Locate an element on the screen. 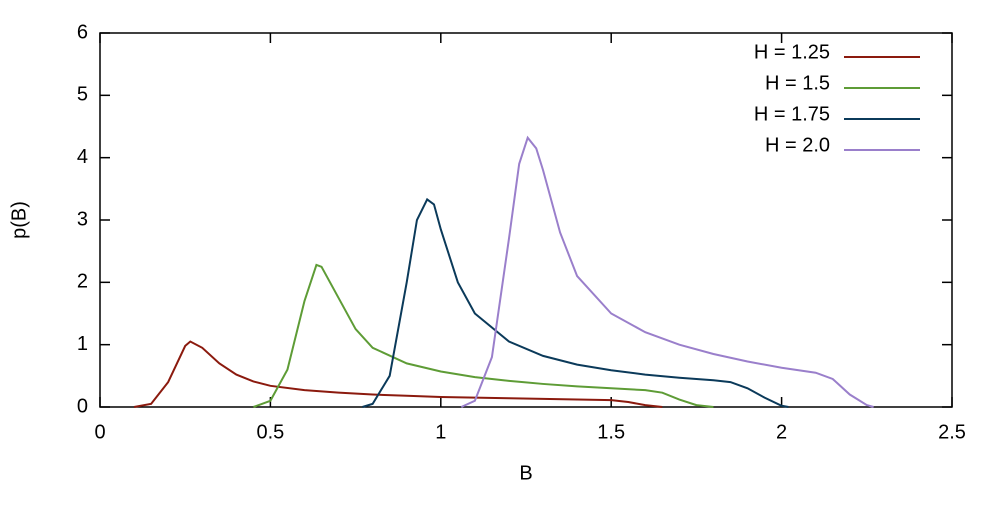  y-tick-label: 0 is located at coordinates (82, 406).